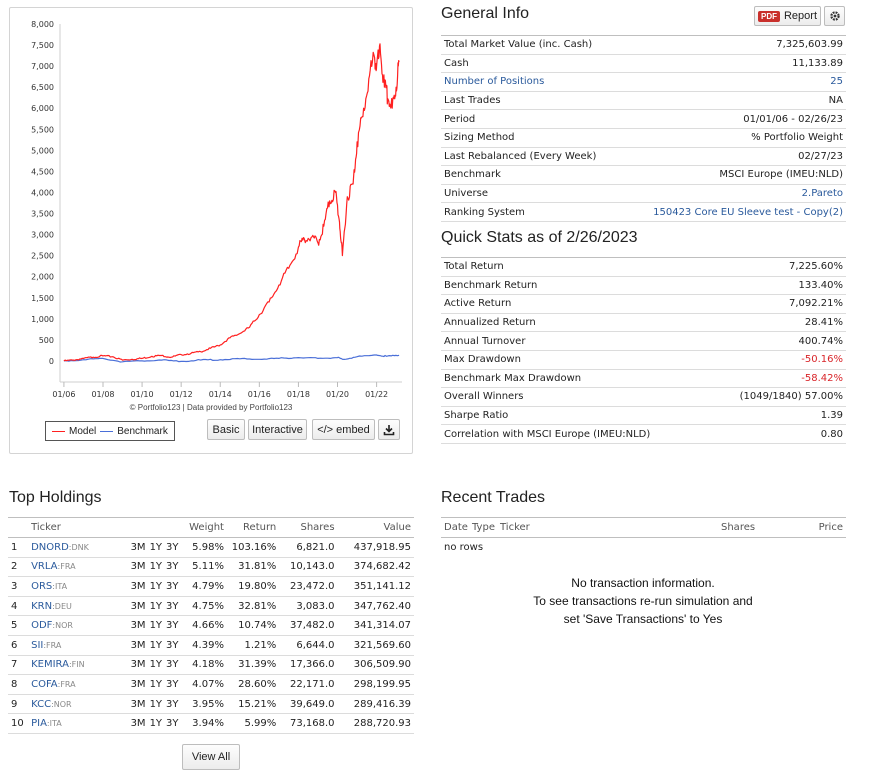  I want to click on basic-chart-button: Basic, so click(226, 429).